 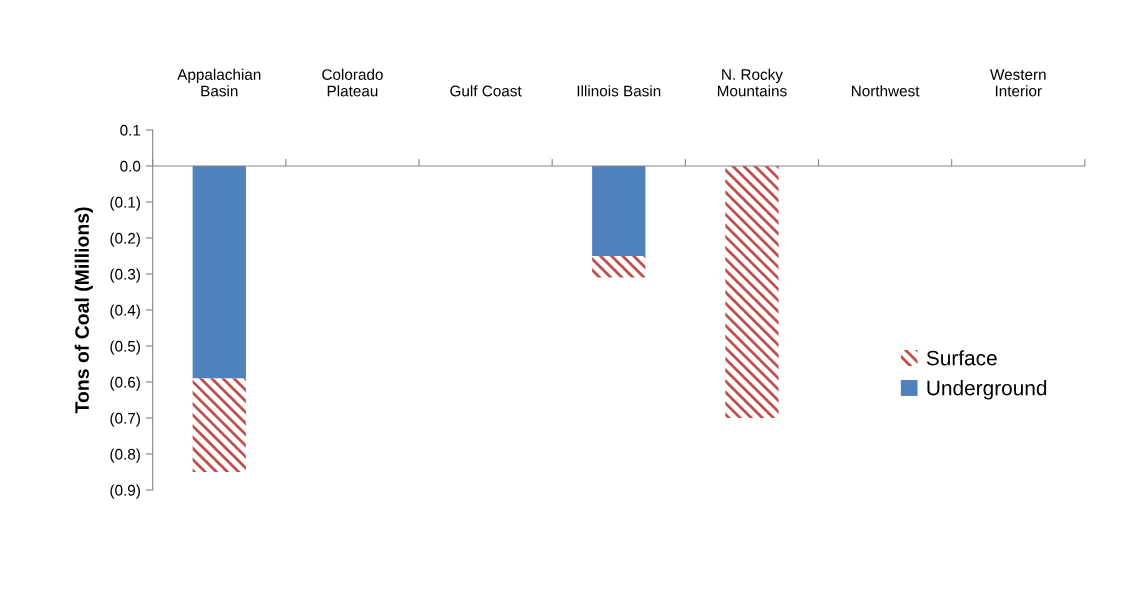 I want to click on y-tick-label: (0.6), so click(x=125, y=383).